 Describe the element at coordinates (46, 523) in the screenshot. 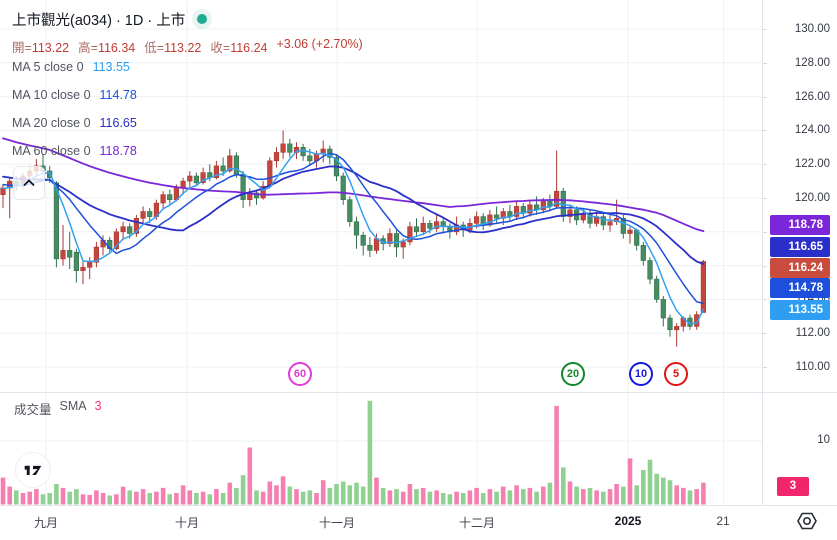

I see `time-axis-label: 九月` at that location.